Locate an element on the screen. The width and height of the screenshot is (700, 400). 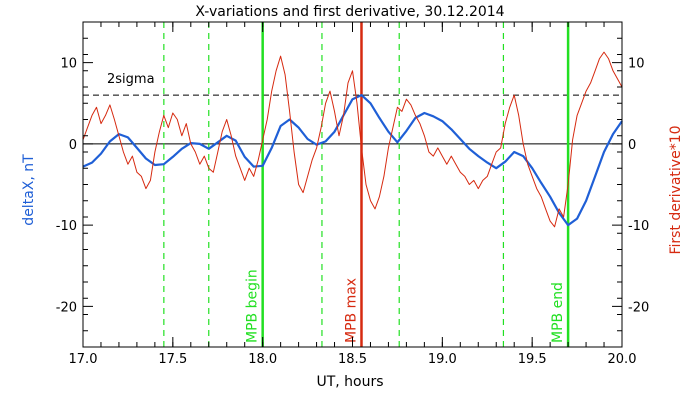
vertical-line-label-7: MPB end is located at coordinates (558, 312).